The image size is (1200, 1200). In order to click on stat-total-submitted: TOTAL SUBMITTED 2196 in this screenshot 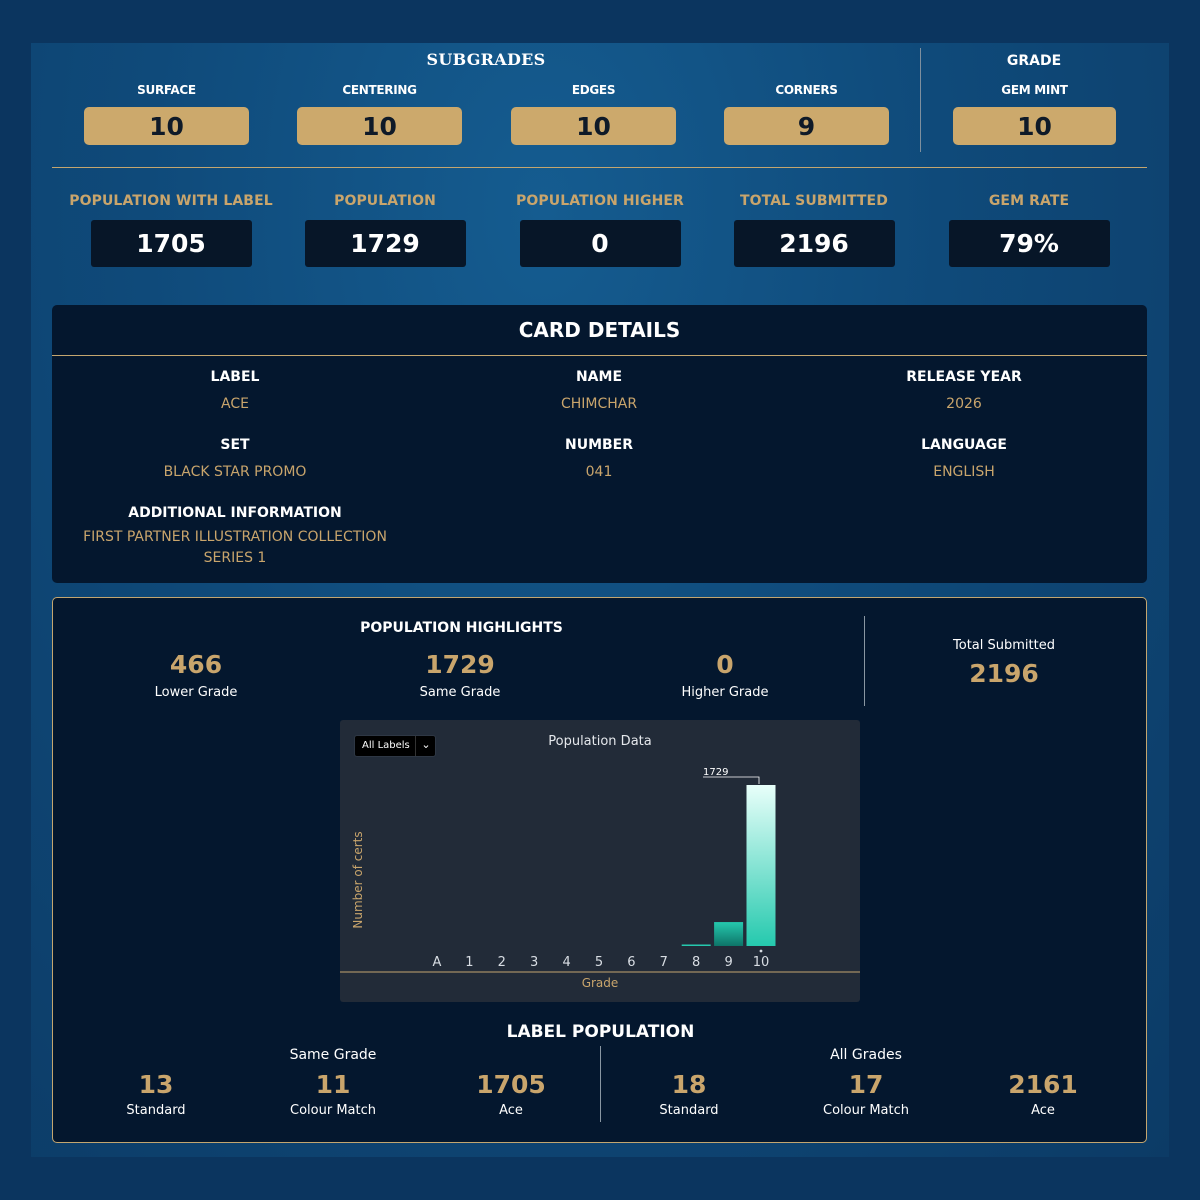, I will do `click(814, 230)`.